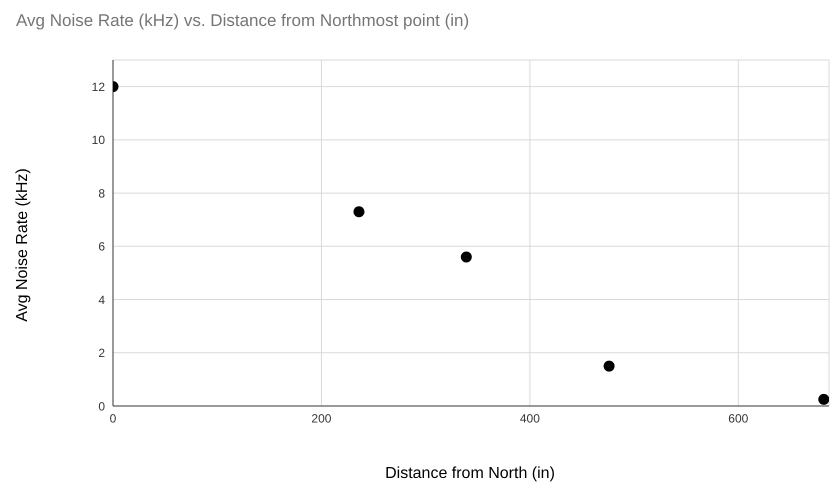  Describe the element at coordinates (23, 245) in the screenshot. I see `y-axis-title: Avg Noise Rate (kHz)` at that location.